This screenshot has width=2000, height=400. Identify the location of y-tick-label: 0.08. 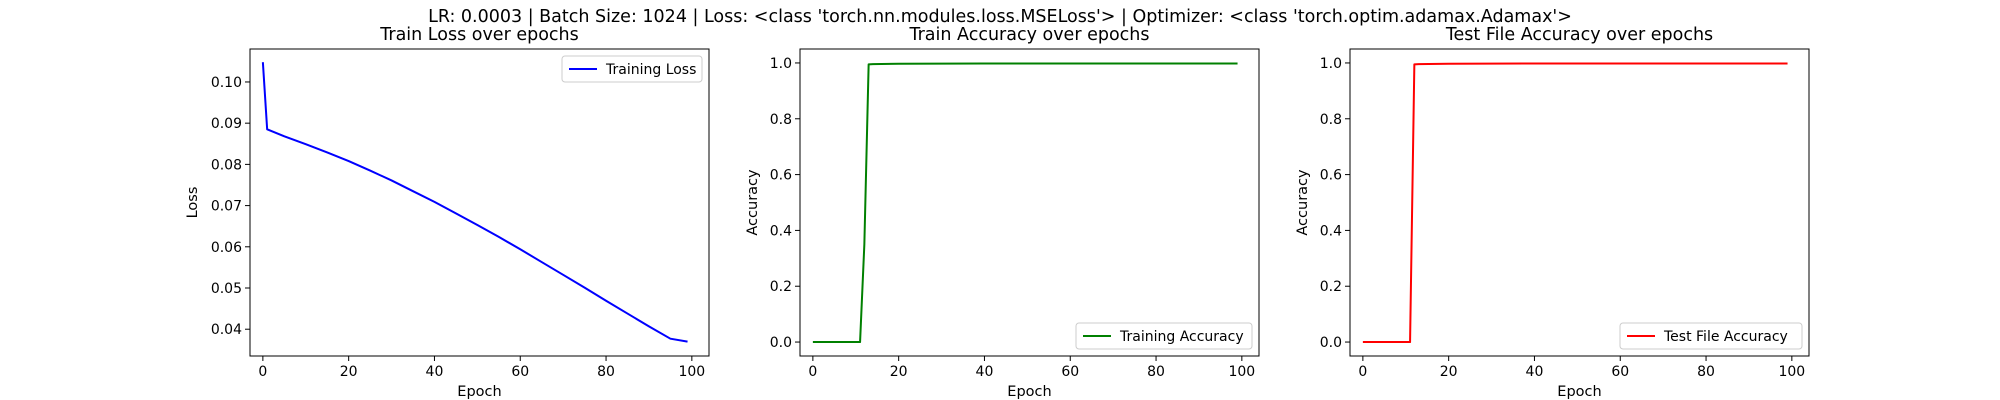
(226, 165).